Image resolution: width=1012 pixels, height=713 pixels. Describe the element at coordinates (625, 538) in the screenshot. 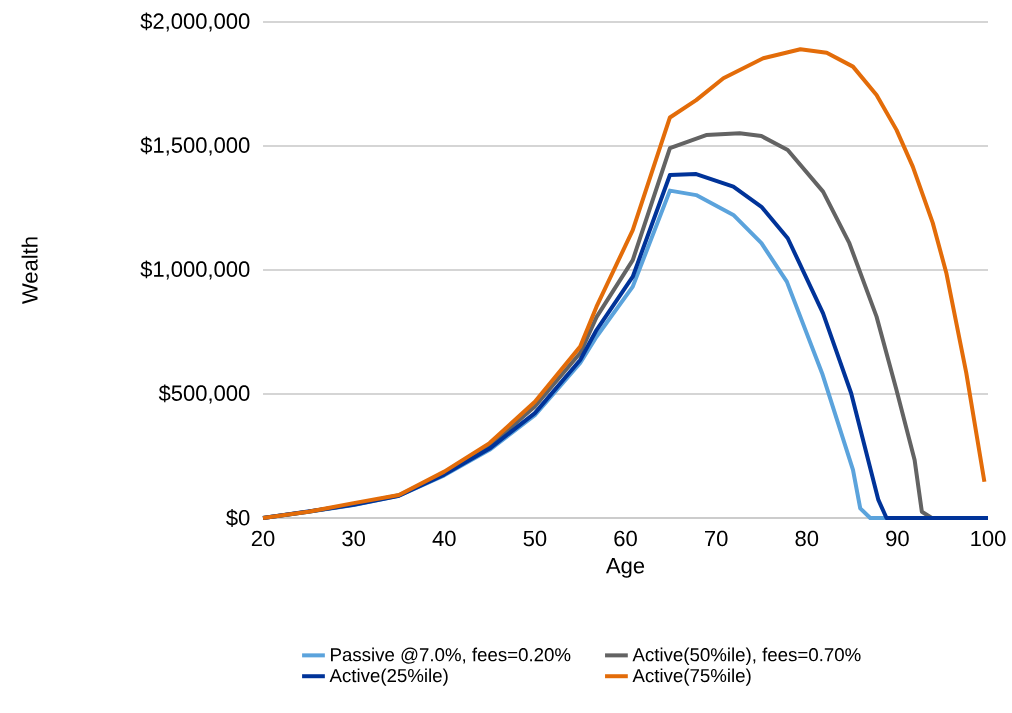

I see `x-tick-label: 60` at that location.